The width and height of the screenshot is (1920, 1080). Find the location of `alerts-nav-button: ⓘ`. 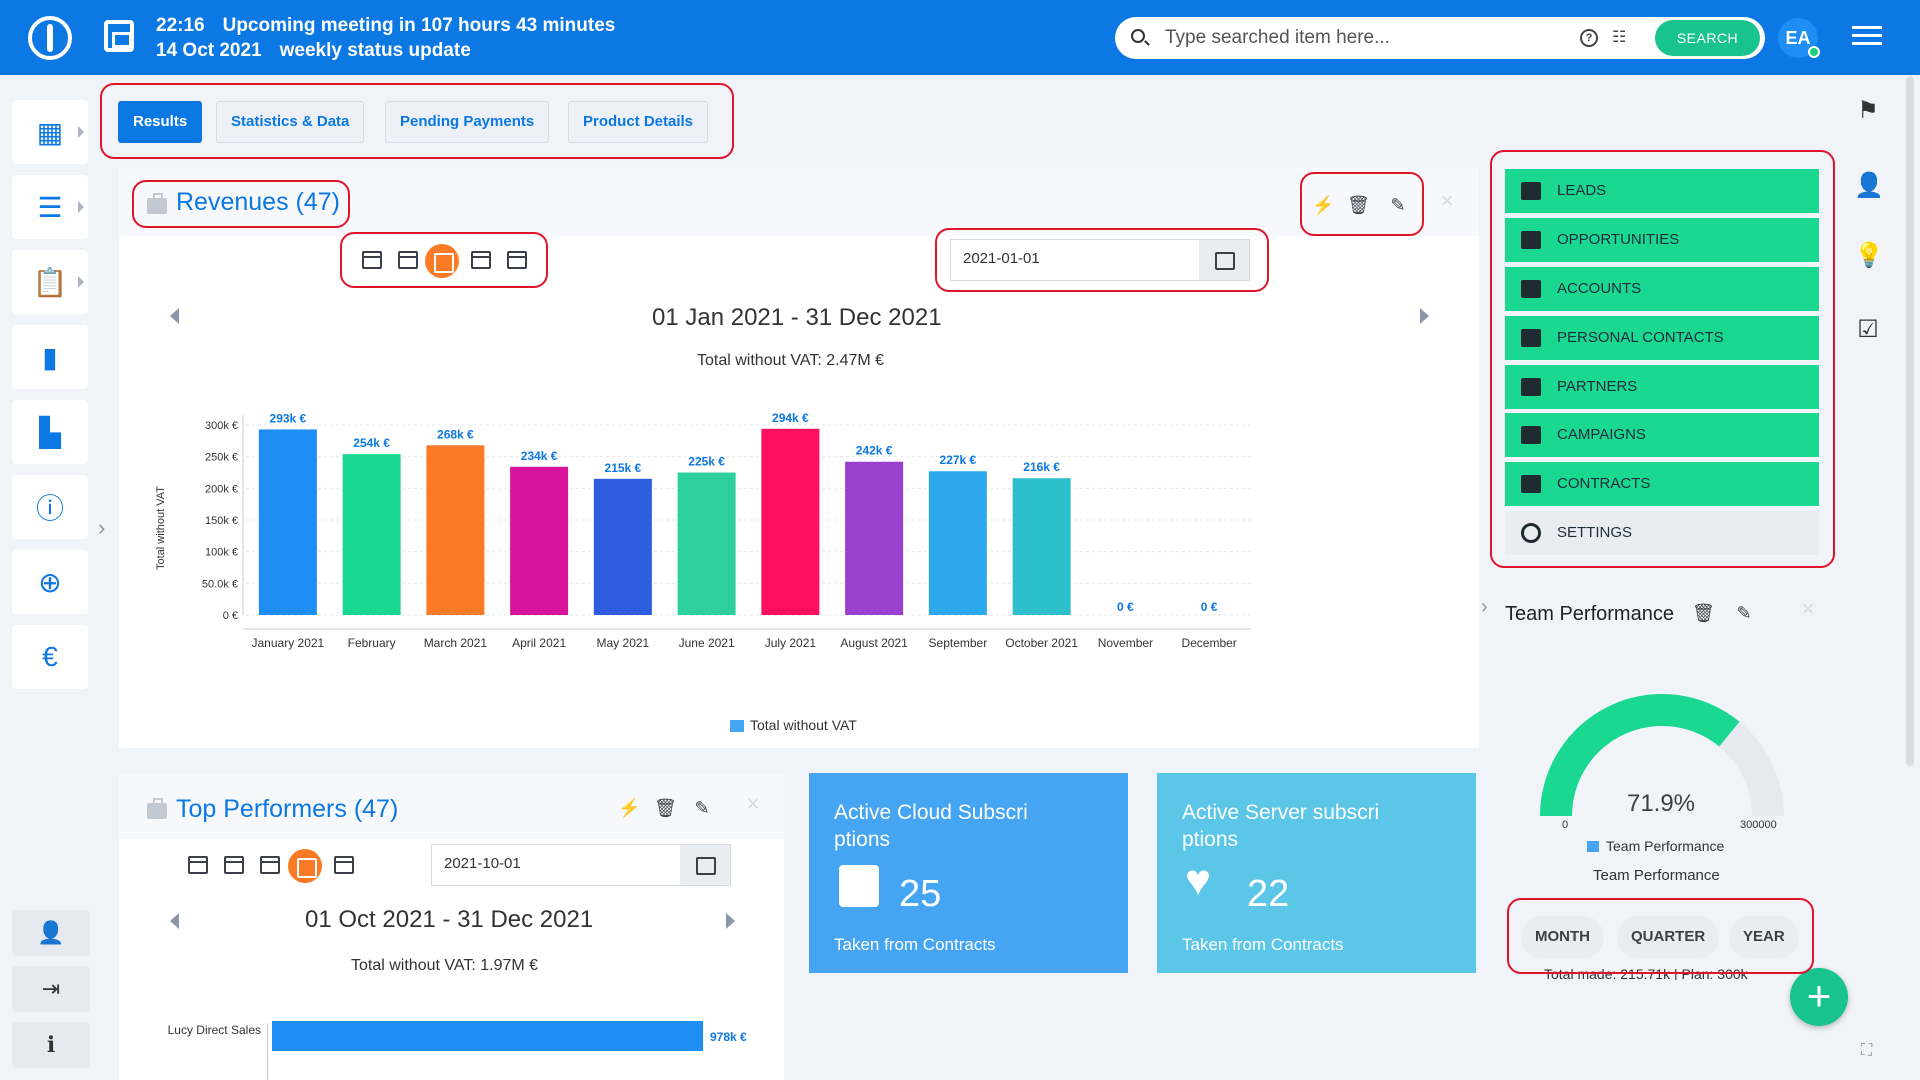

alerts-nav-button: ⓘ is located at coordinates (50, 507).